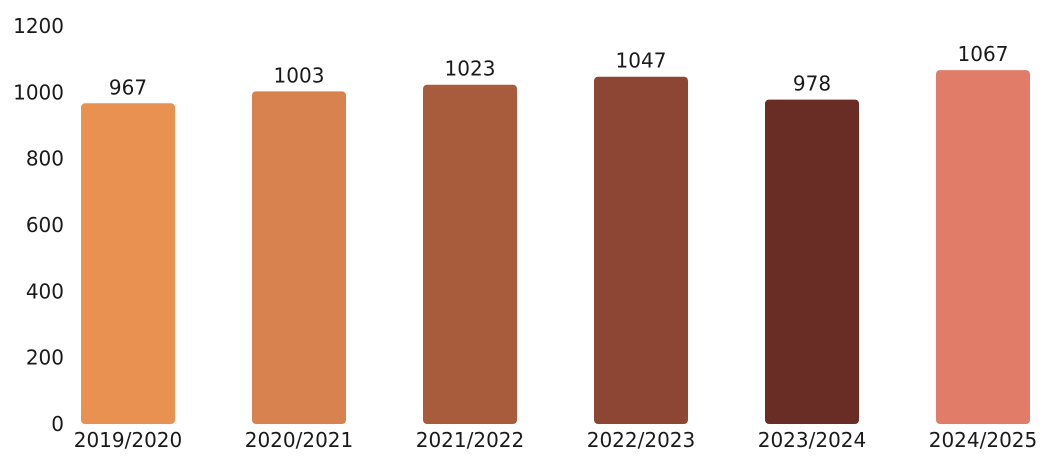 Image resolution: width=1055 pixels, height=456 pixels. I want to click on bar-value-label: 1047, so click(641, 61).